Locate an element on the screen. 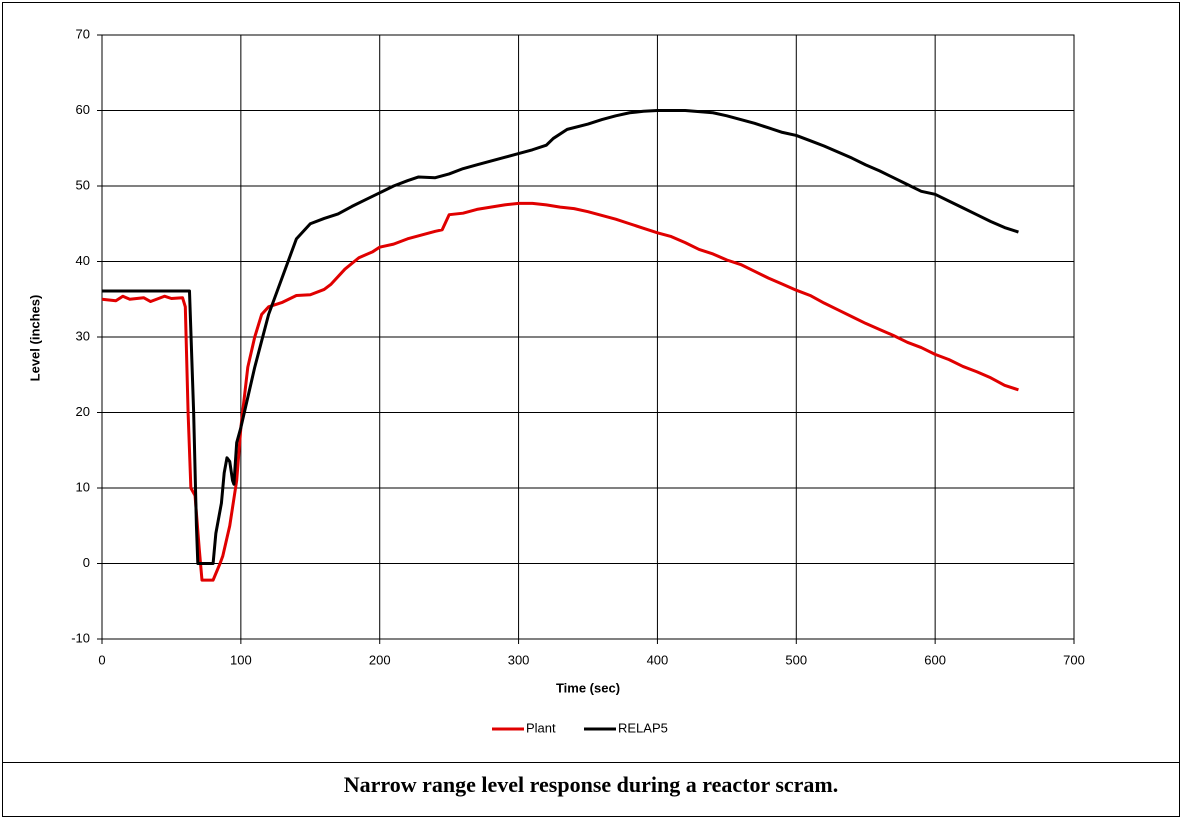 The height and width of the screenshot is (819, 1182). x-tick-label: 100 is located at coordinates (241, 659).